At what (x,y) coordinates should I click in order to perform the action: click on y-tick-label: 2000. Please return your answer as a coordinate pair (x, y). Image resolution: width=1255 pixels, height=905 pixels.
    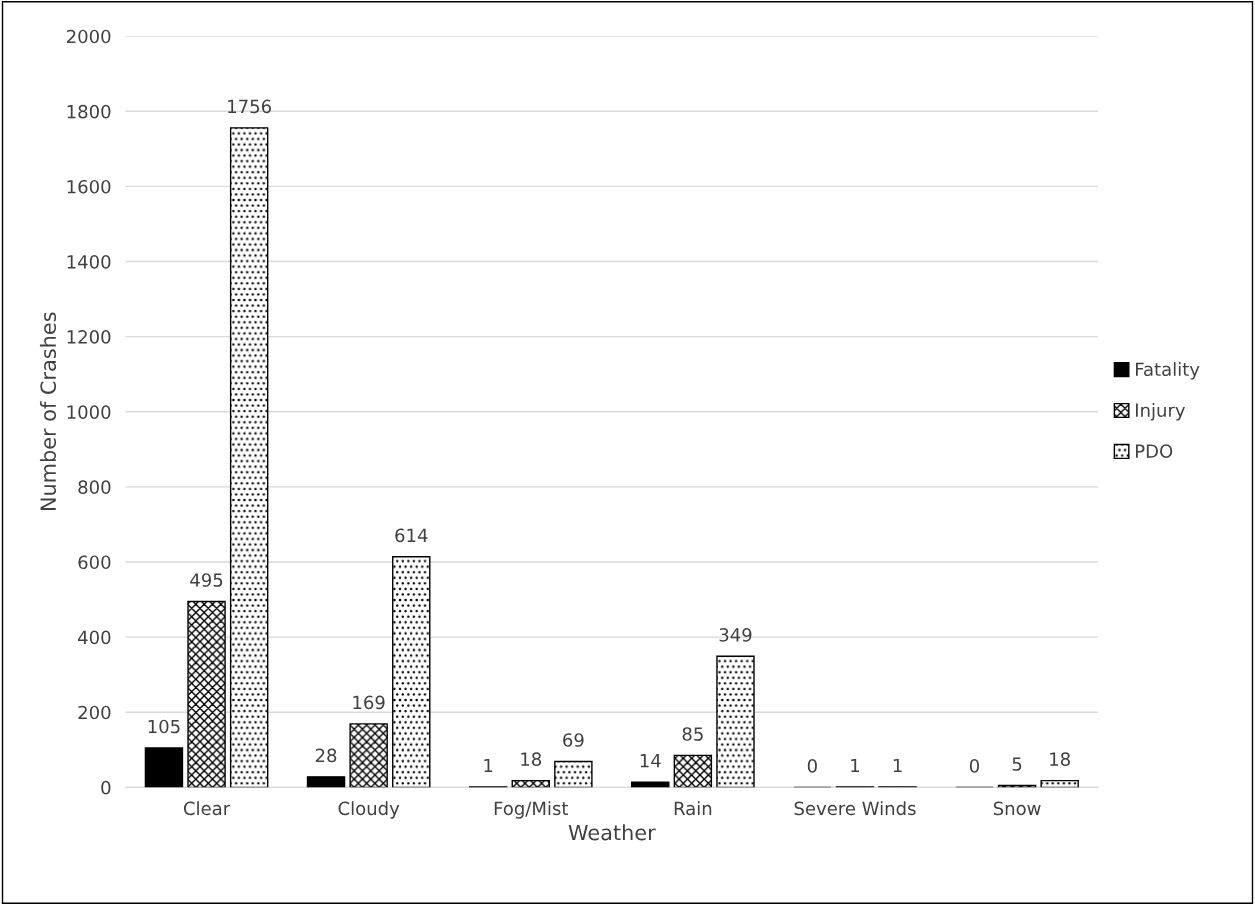
    Looking at the image, I should click on (88, 36).